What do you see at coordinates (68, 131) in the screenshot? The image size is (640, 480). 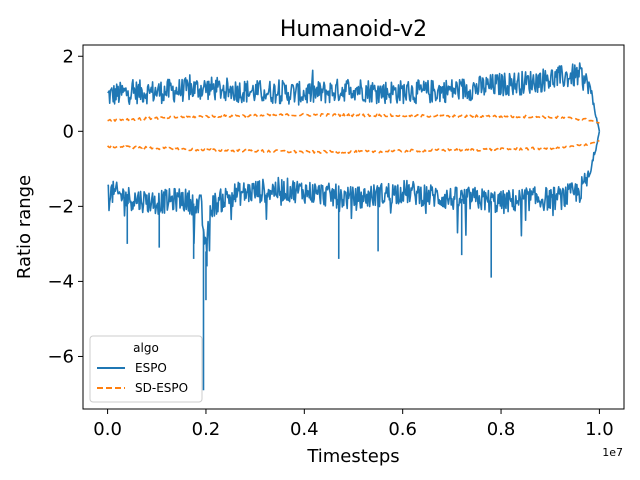 I see `y-tick-label: 0` at bounding box center [68, 131].